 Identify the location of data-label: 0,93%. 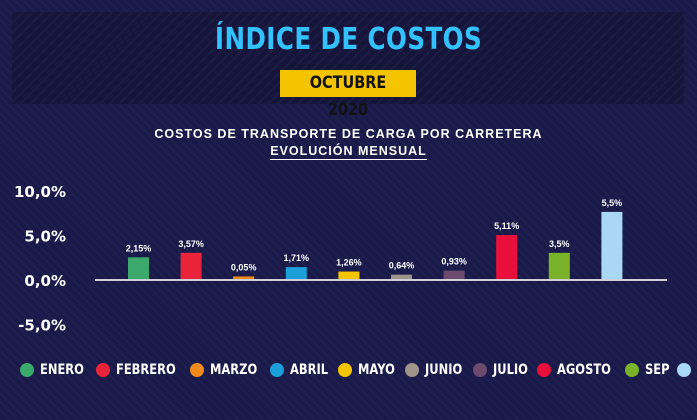
(454, 262).